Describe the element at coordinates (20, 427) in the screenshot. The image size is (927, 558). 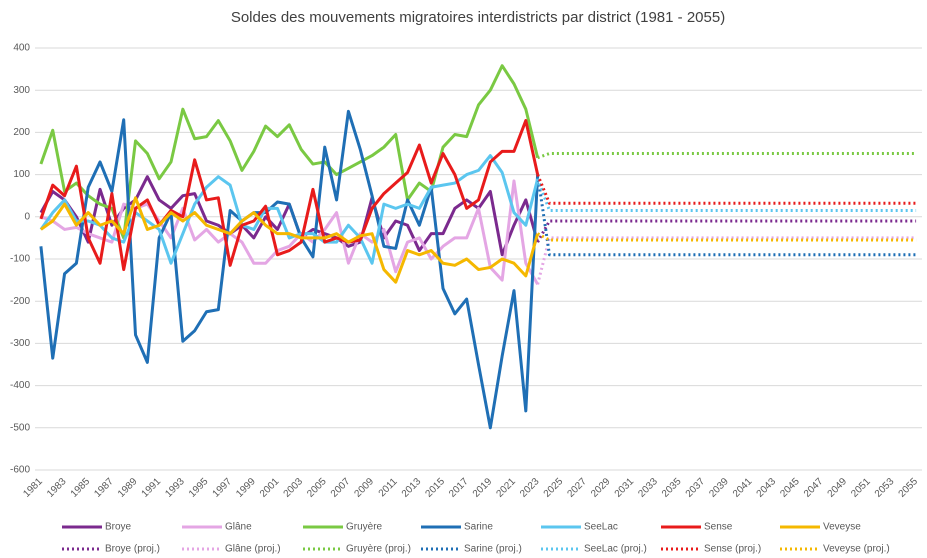
I see `y-tick-label: -500` at that location.